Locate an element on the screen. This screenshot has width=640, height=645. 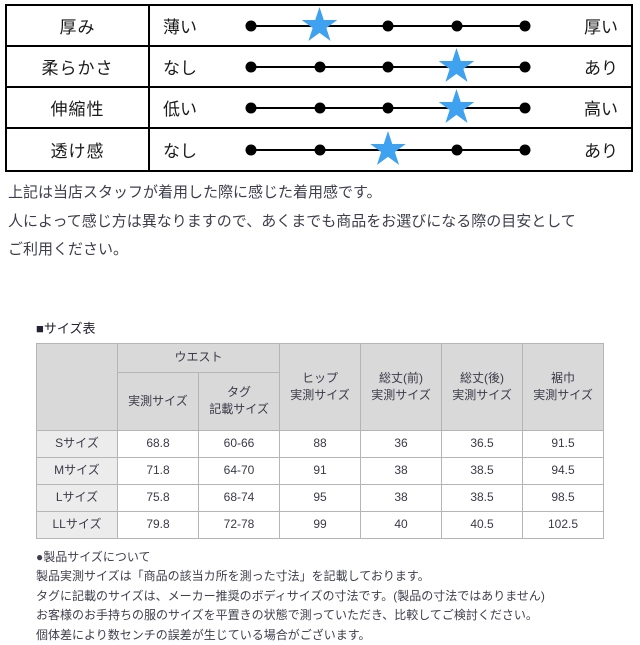
sub-header-tag: タグ 記載サイズ is located at coordinates (239, 401).